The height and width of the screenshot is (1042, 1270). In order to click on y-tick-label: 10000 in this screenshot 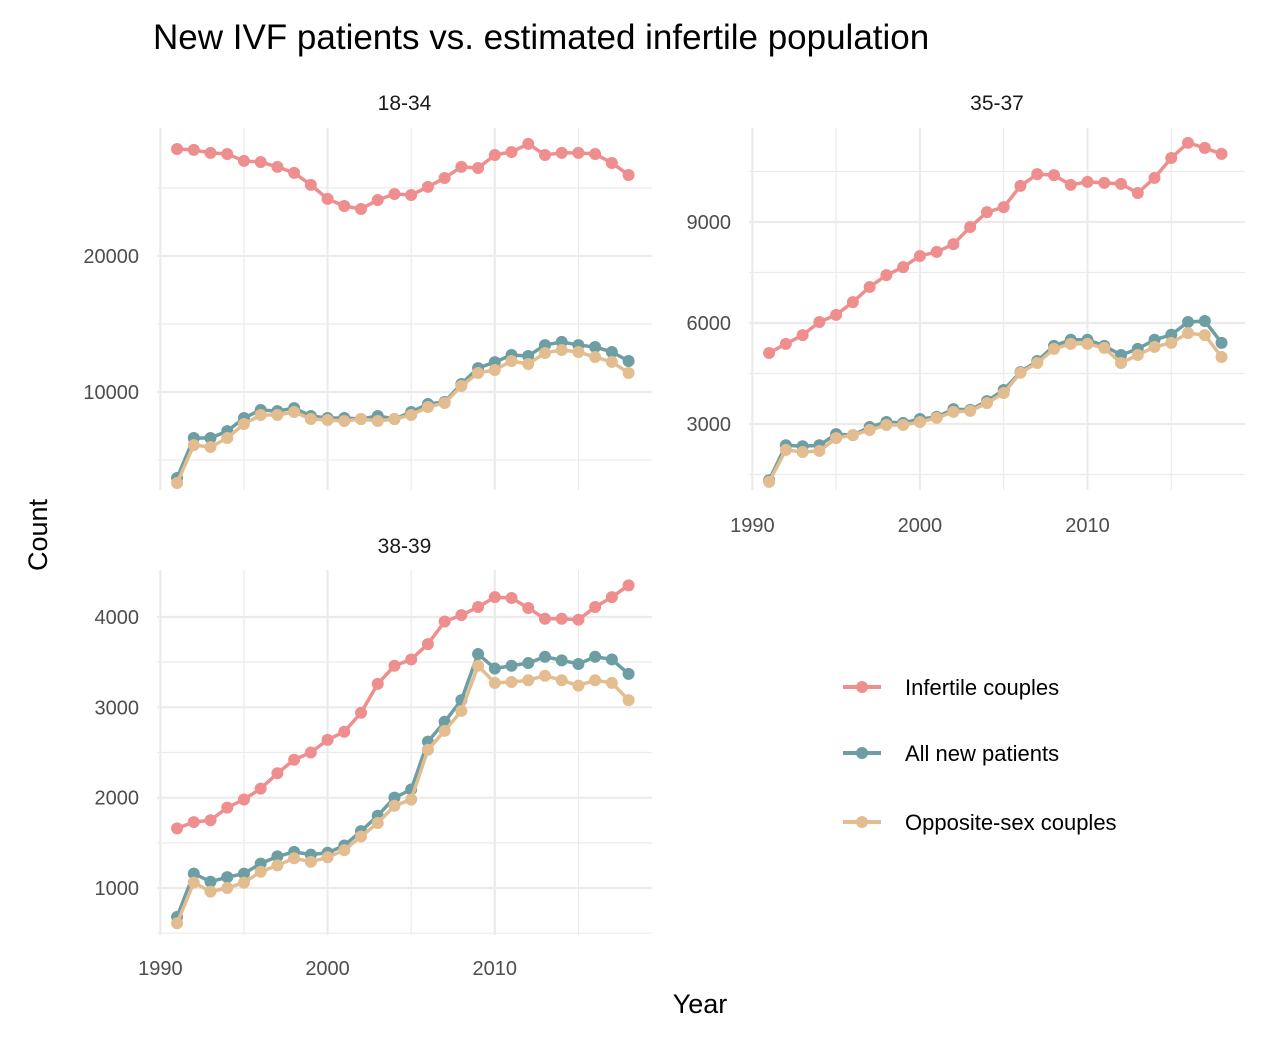, I will do `click(111, 393)`.